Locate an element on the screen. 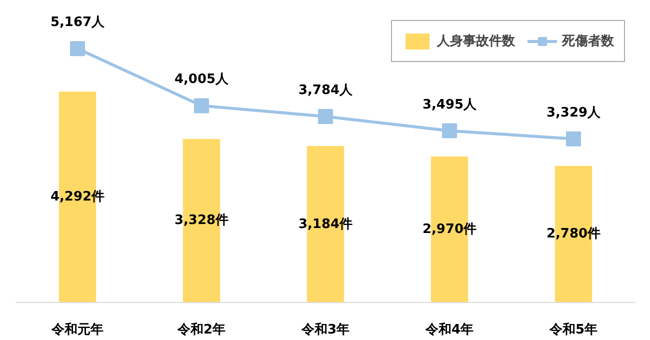 This screenshot has width=650, height=340. x-tick-label: 令和3年 is located at coordinates (325, 330).